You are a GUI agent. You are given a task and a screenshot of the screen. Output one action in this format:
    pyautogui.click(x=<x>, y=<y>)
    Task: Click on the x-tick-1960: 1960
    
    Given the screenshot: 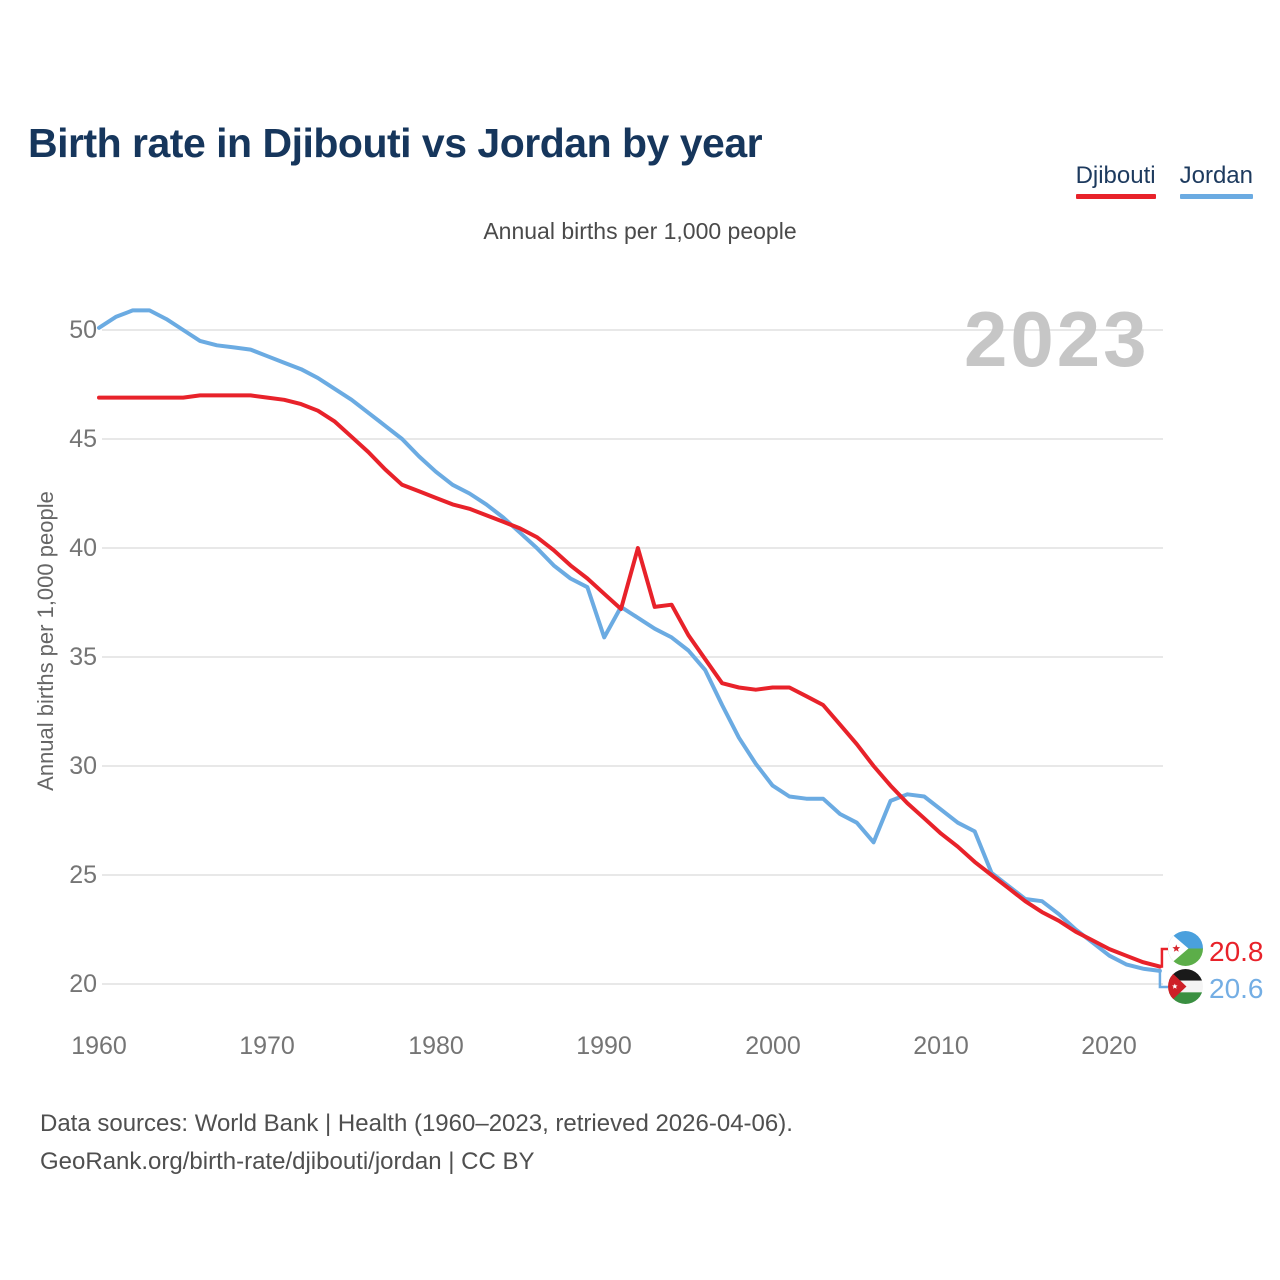 What is the action you would take?
    pyautogui.click(x=99, y=1046)
    